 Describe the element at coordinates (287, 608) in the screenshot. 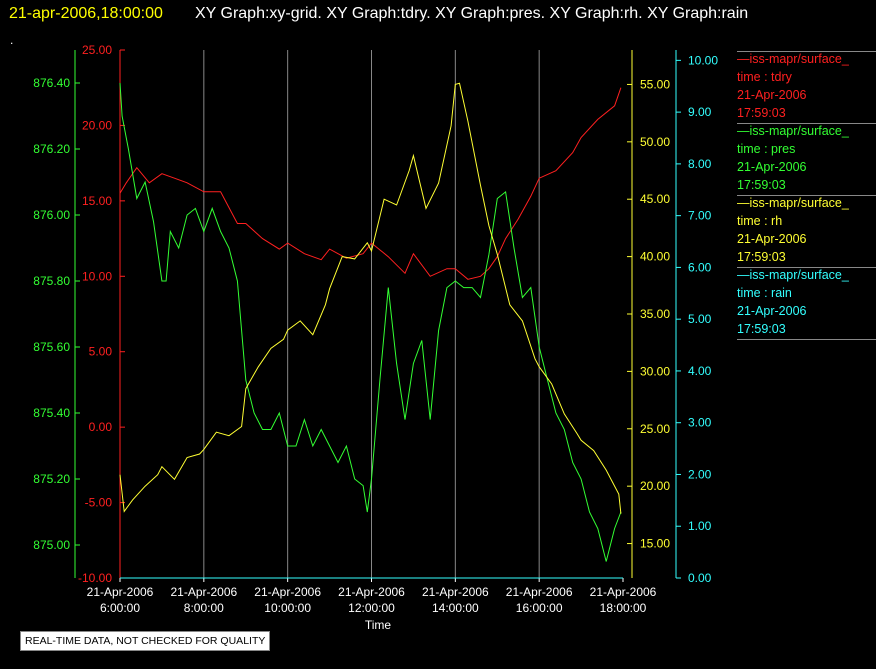

I see `x-tick-label-time: 10:00:00` at that location.